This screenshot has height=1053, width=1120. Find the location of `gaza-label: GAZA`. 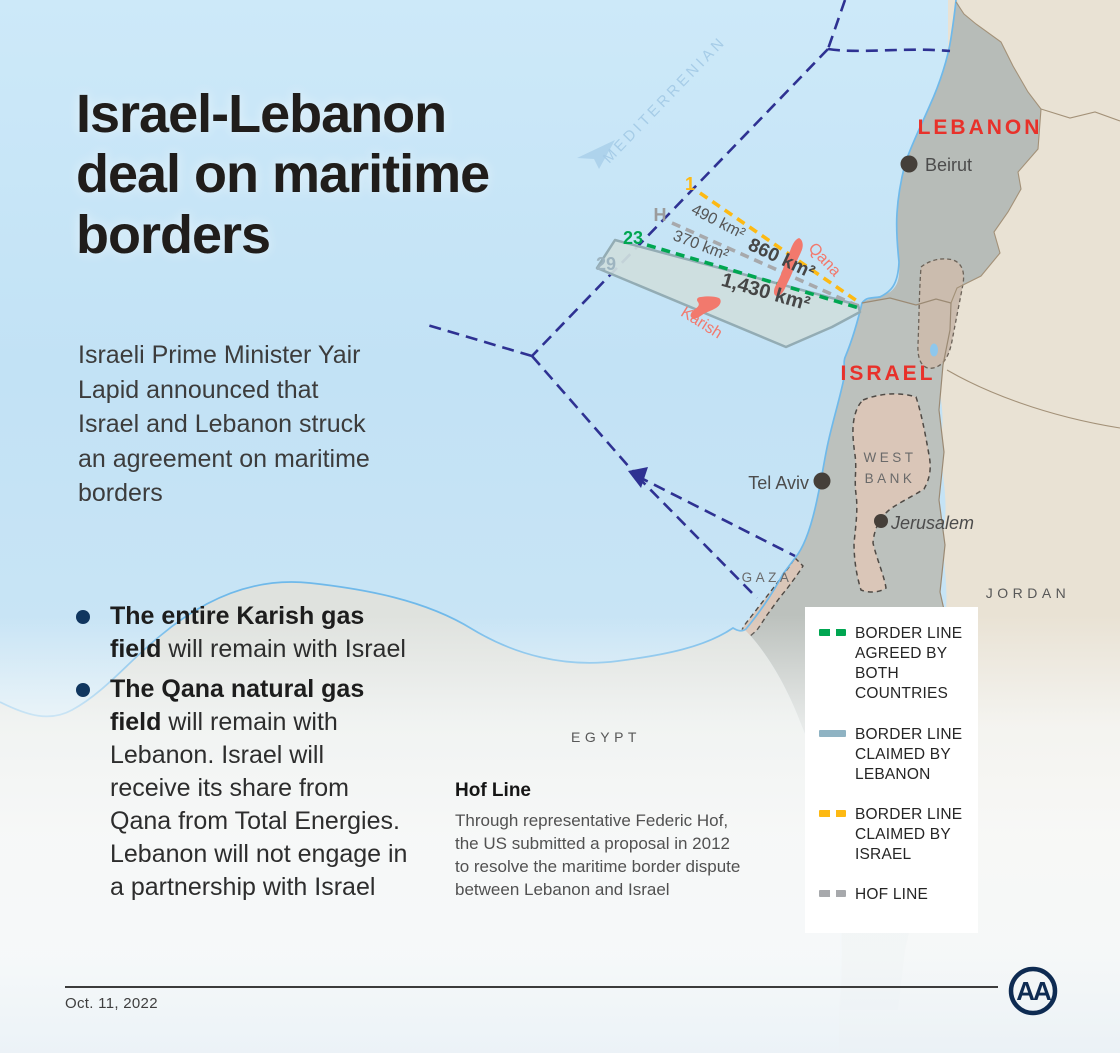

gaza-label: GAZA is located at coordinates (767, 577).